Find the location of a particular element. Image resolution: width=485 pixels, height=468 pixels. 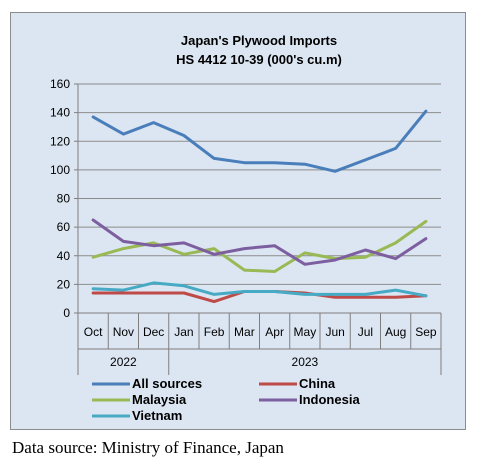

x-tick-label: Jul is located at coordinates (365, 332).